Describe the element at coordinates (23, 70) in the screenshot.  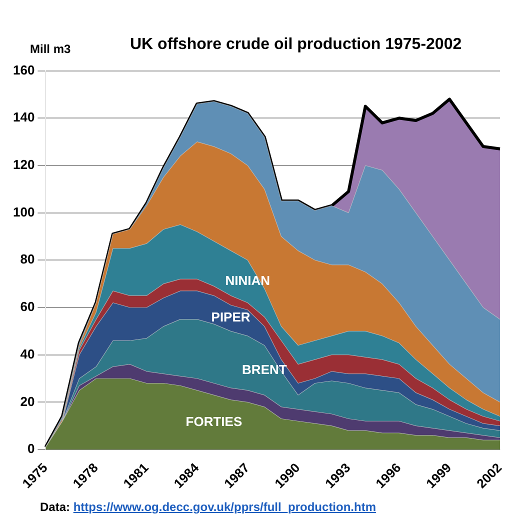
I see `y-tick-label: 160` at that location.